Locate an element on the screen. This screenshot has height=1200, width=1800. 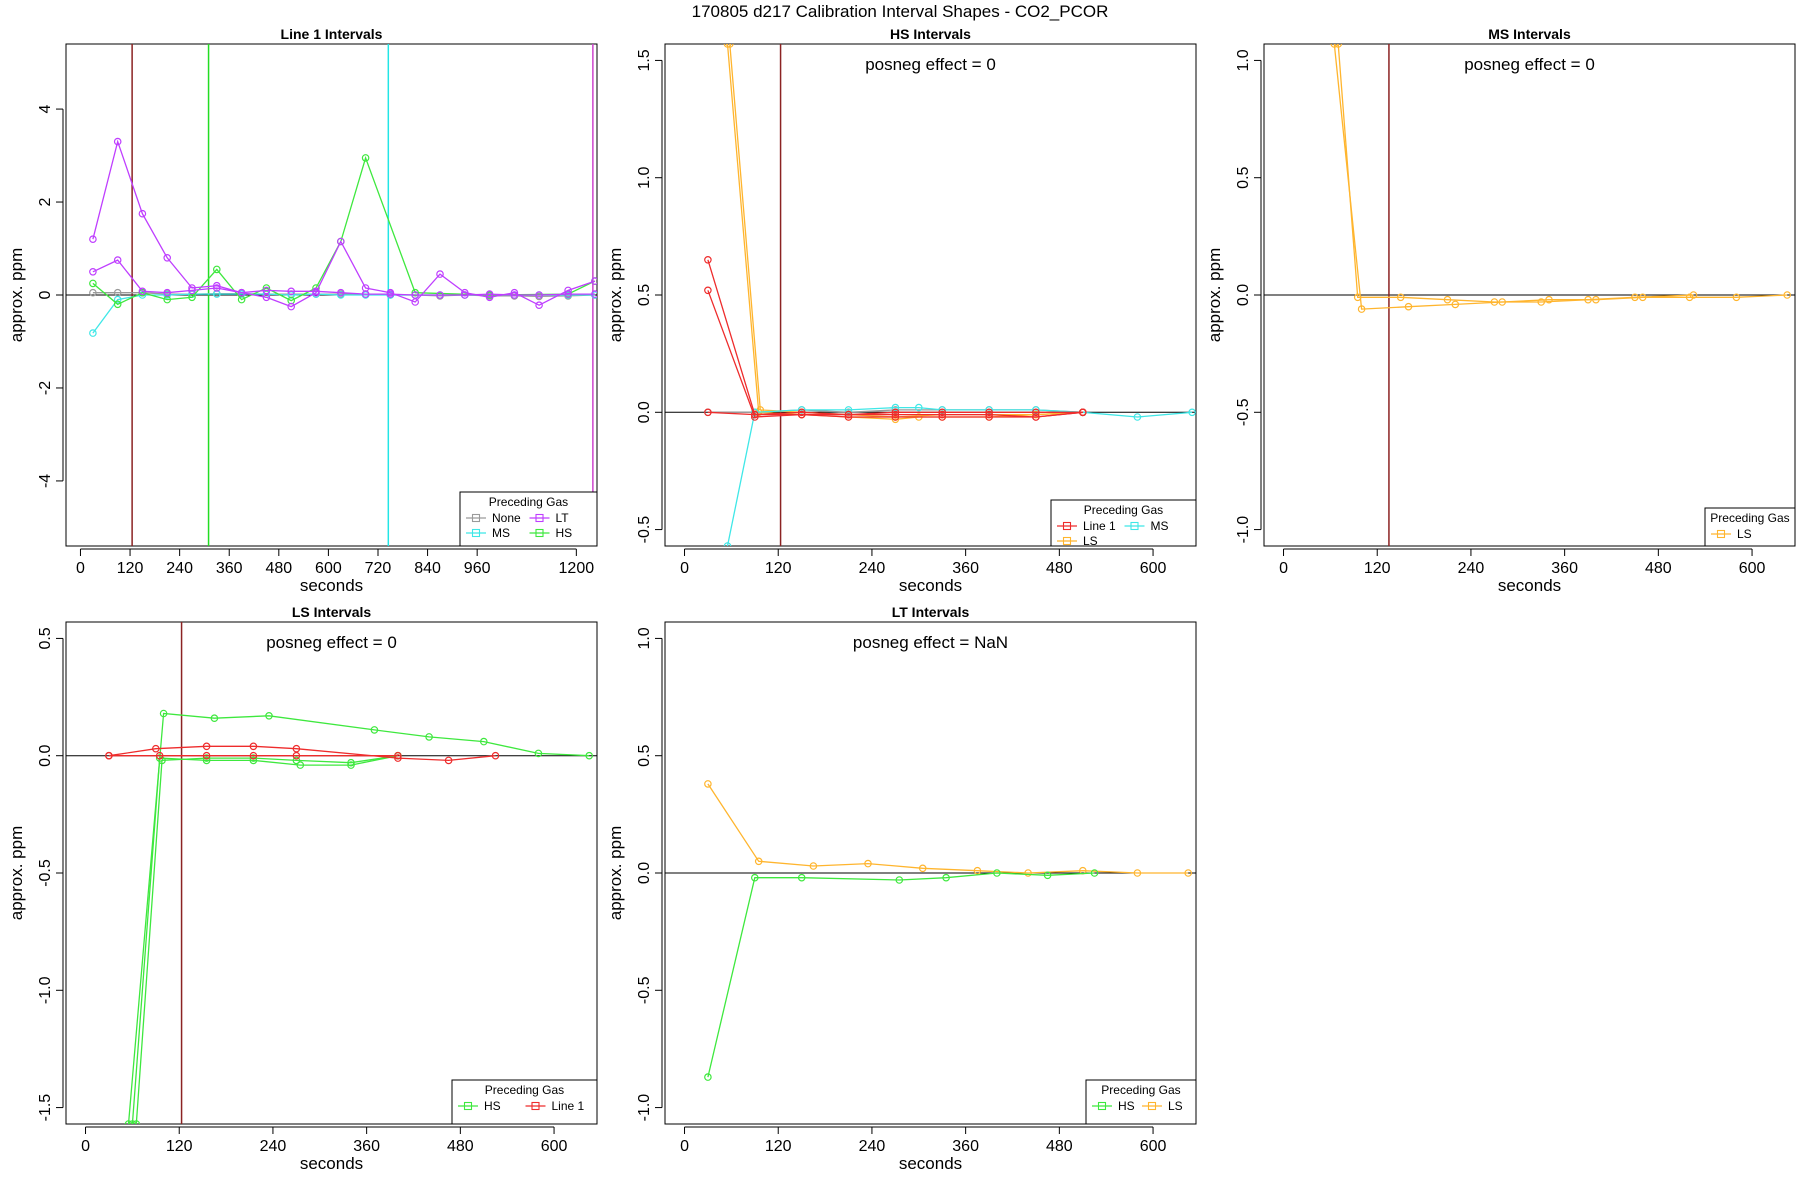
legend-box is located at coordinates (528, 519).